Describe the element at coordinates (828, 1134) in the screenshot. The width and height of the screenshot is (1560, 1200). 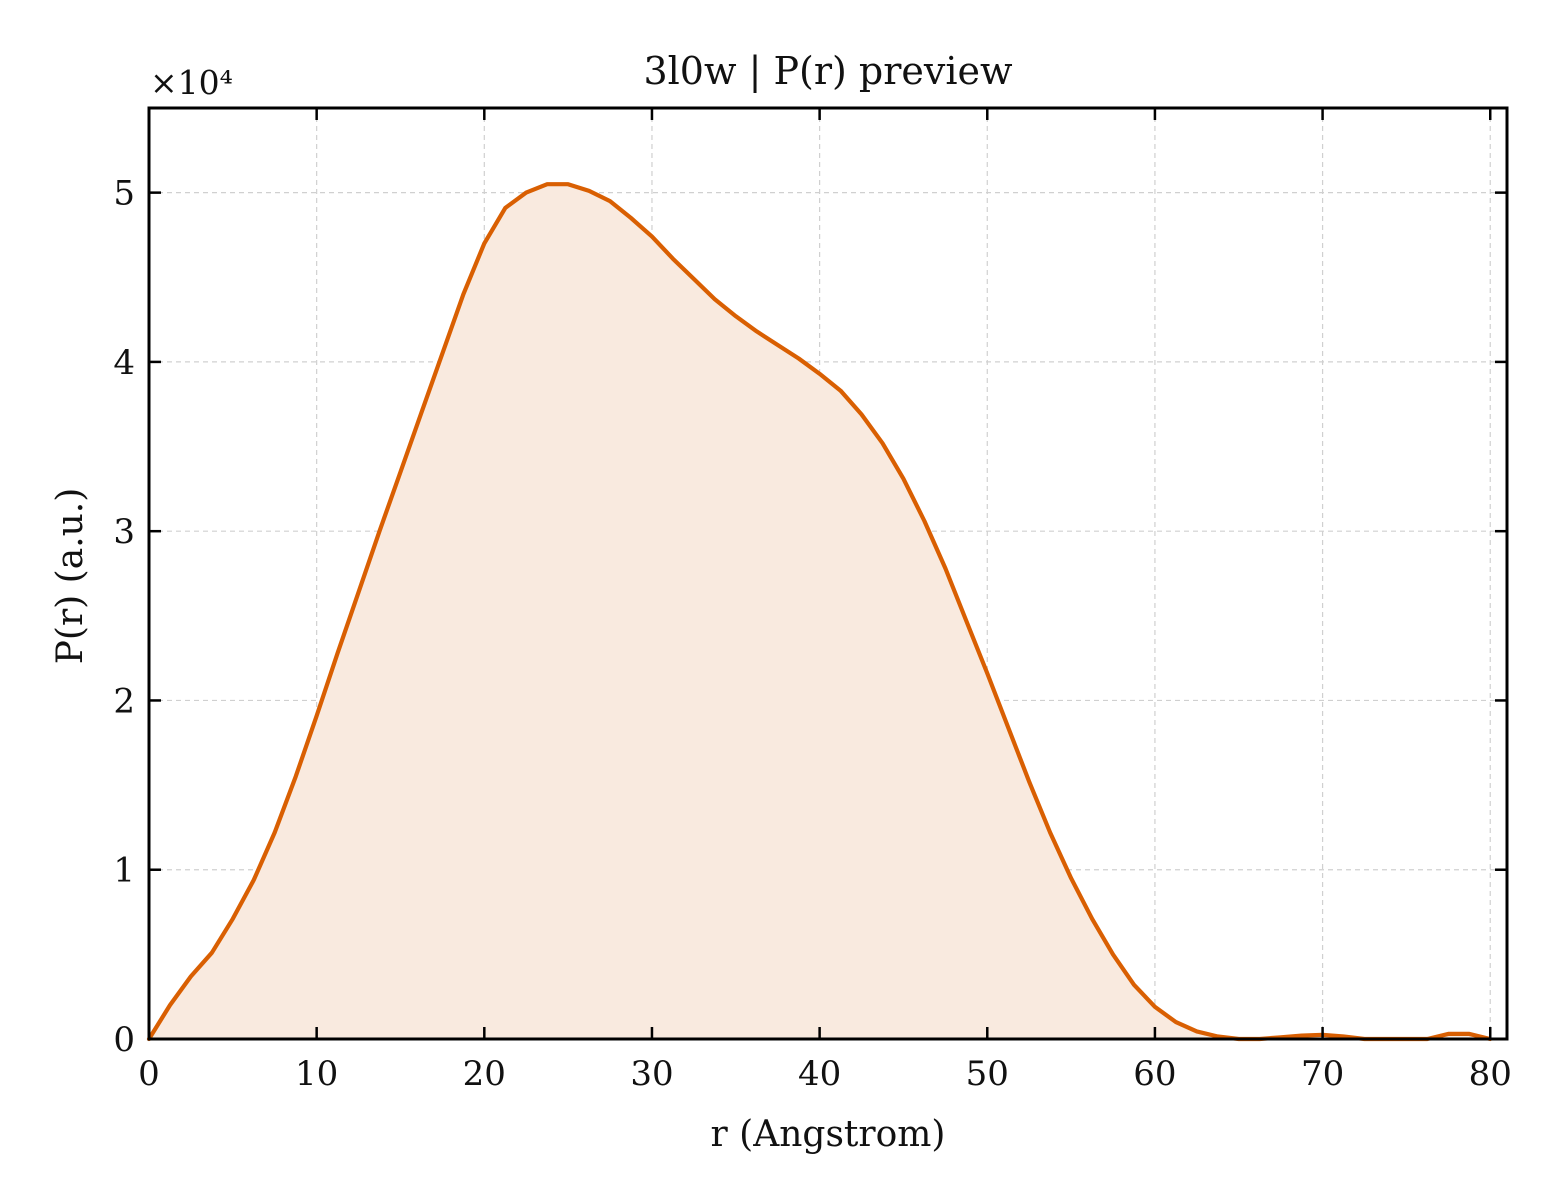
I see `x-axis-label: r (Angstrom)` at that location.